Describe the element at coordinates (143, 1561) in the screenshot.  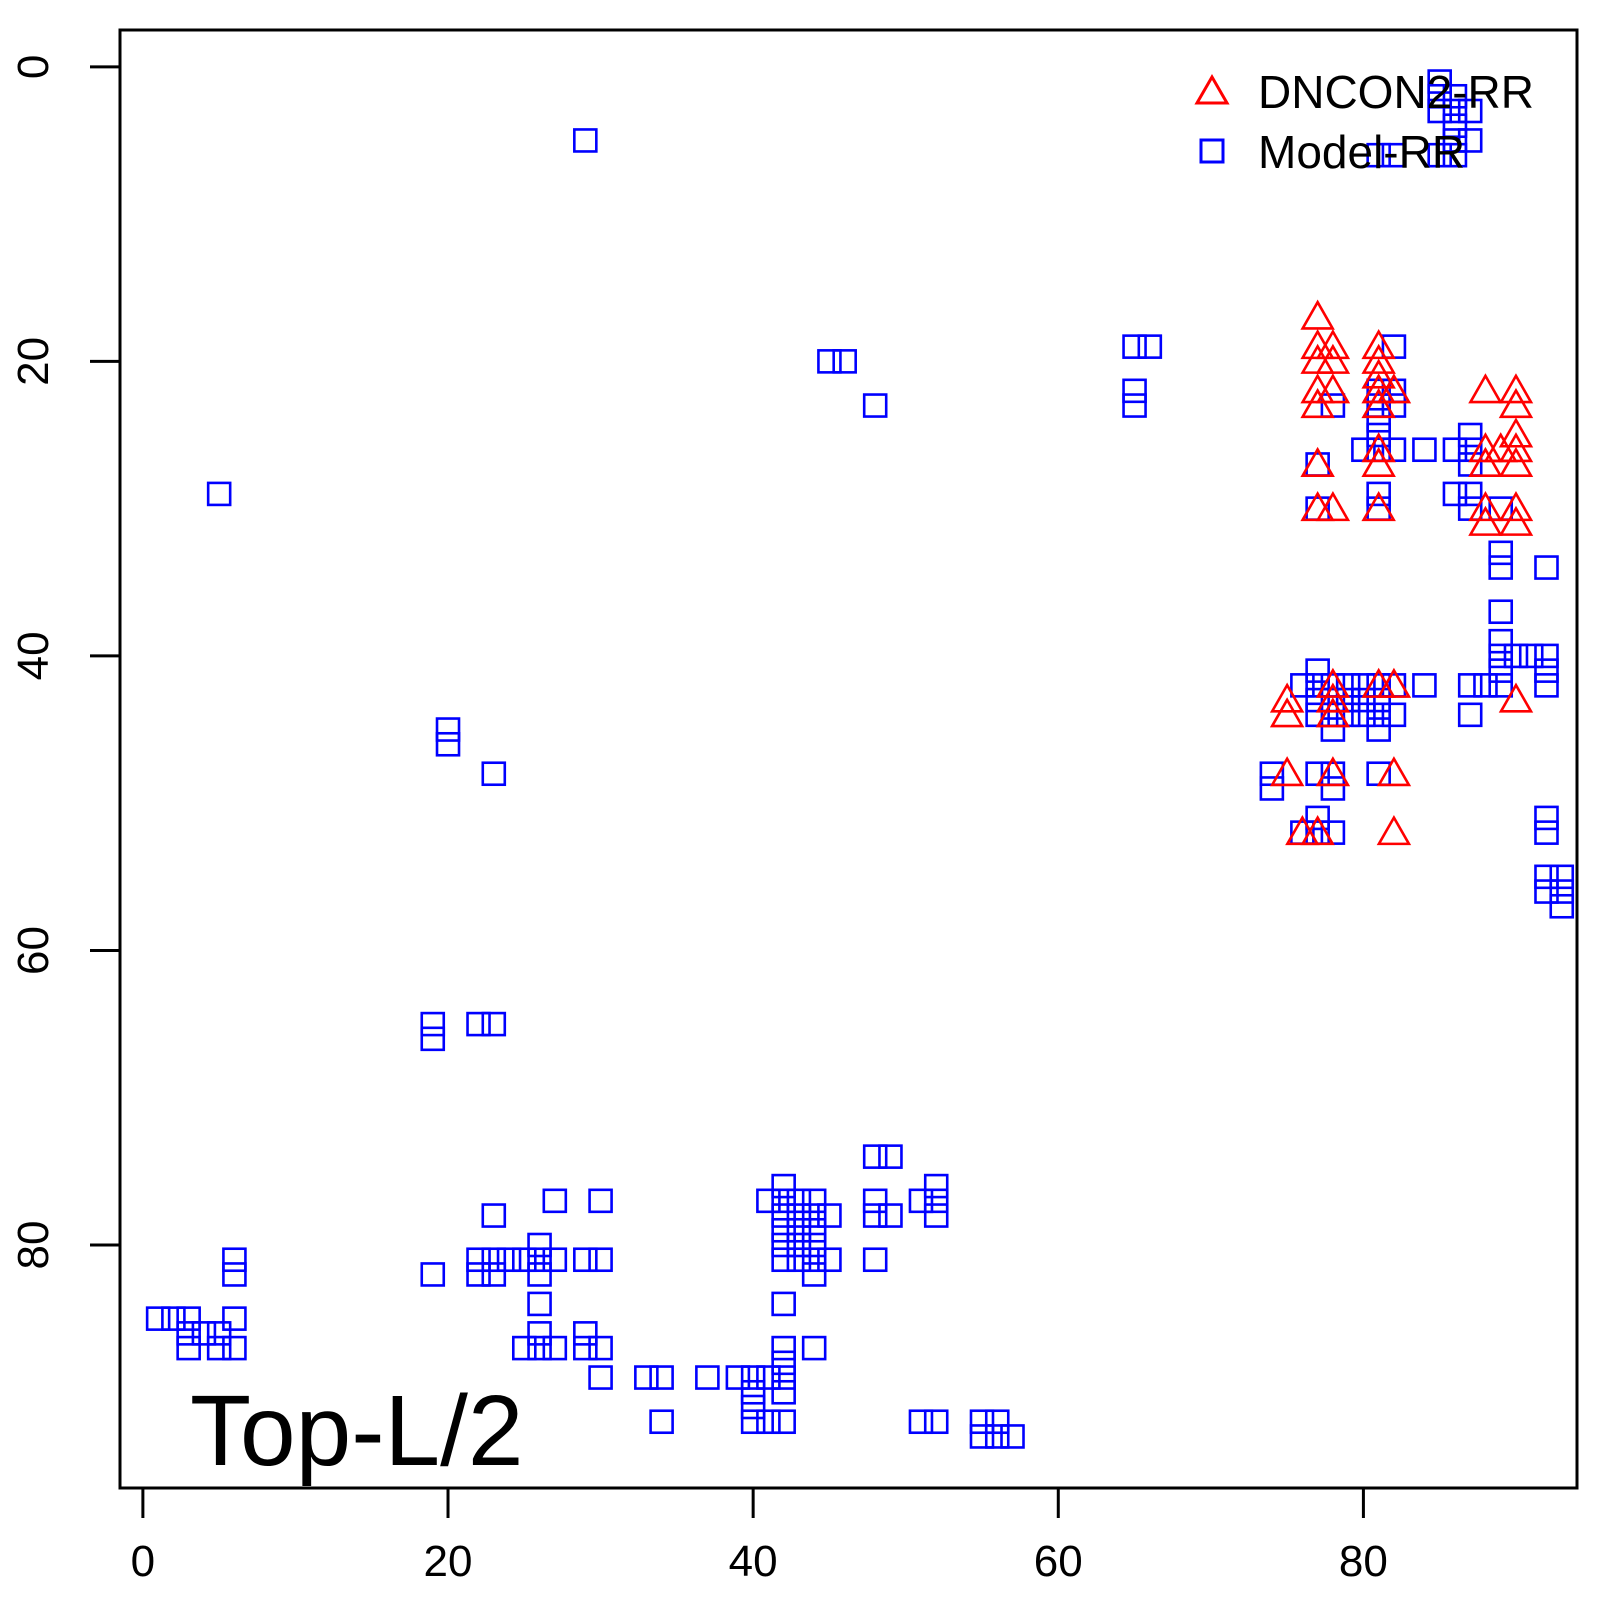
I see `x-tick-label: 0` at that location.